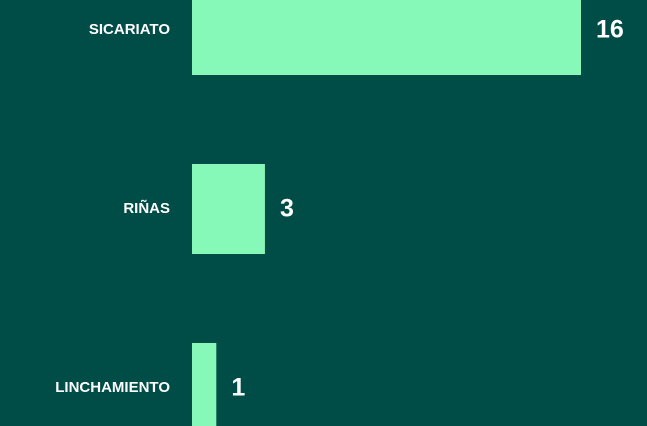  What do you see at coordinates (238, 388) in the screenshot?
I see `value-label: 1` at bounding box center [238, 388].